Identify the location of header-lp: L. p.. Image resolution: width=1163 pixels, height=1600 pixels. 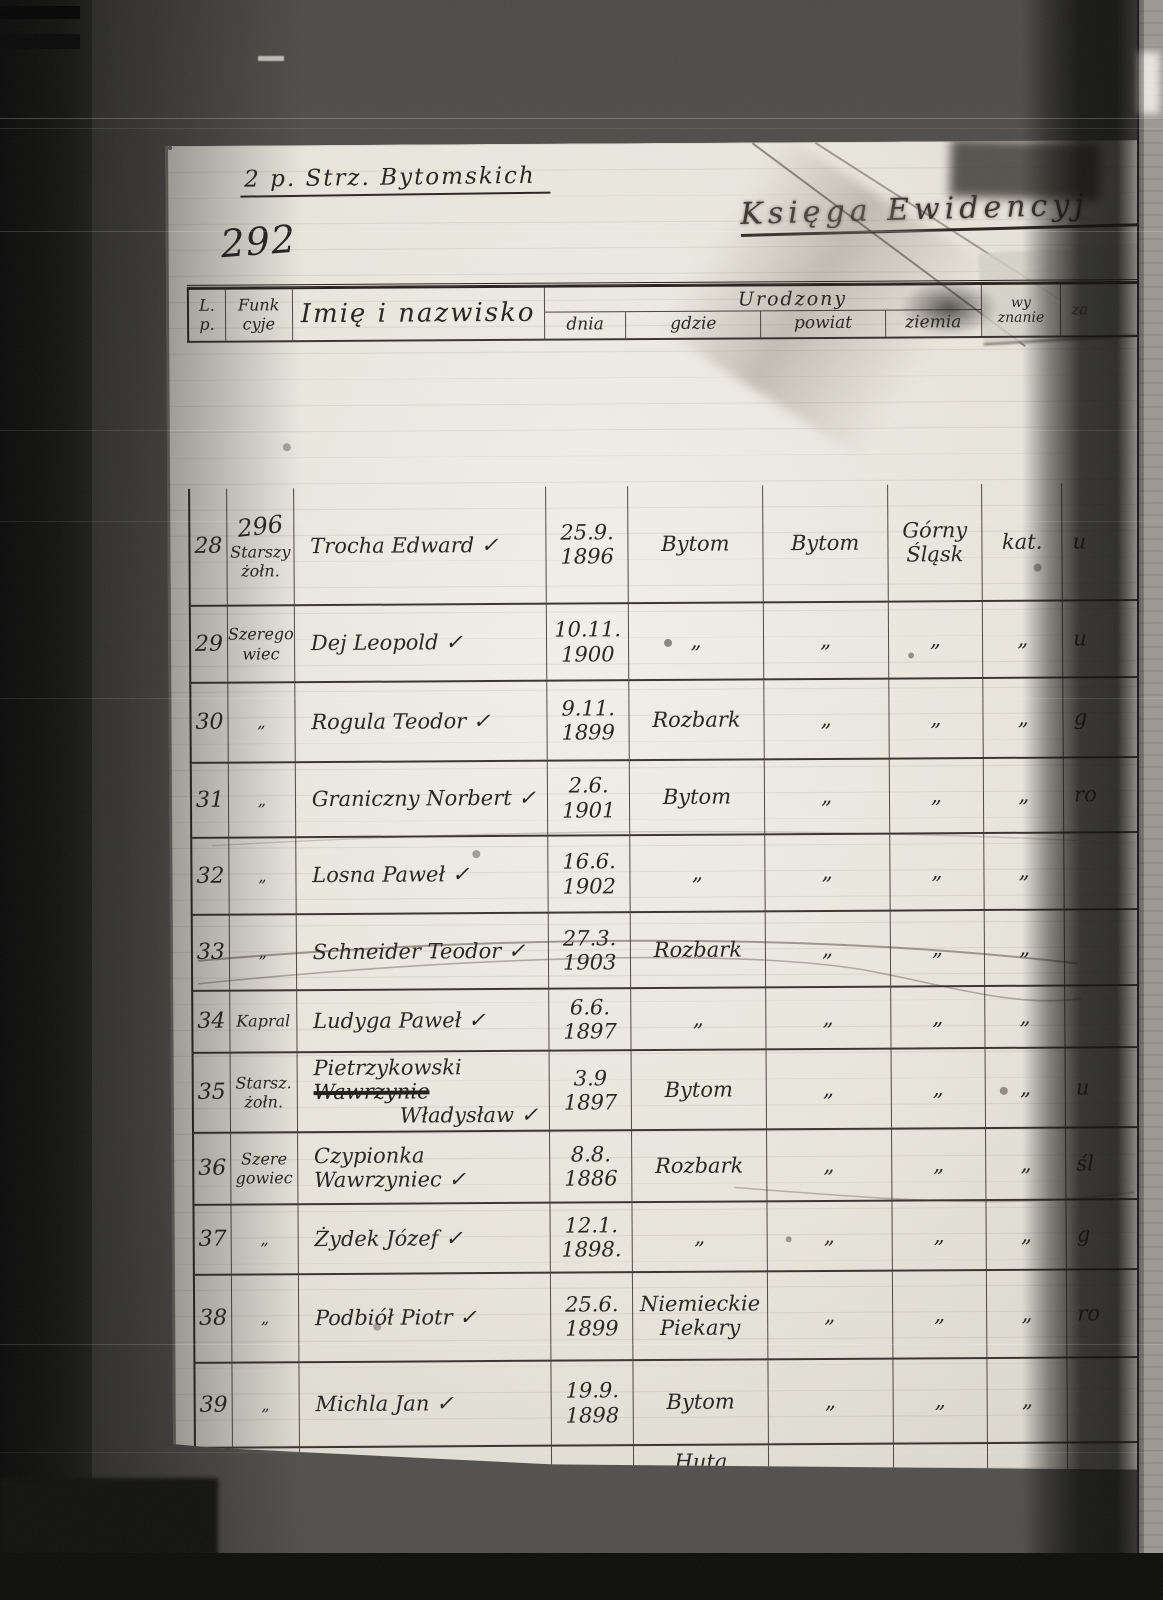
(207, 315).